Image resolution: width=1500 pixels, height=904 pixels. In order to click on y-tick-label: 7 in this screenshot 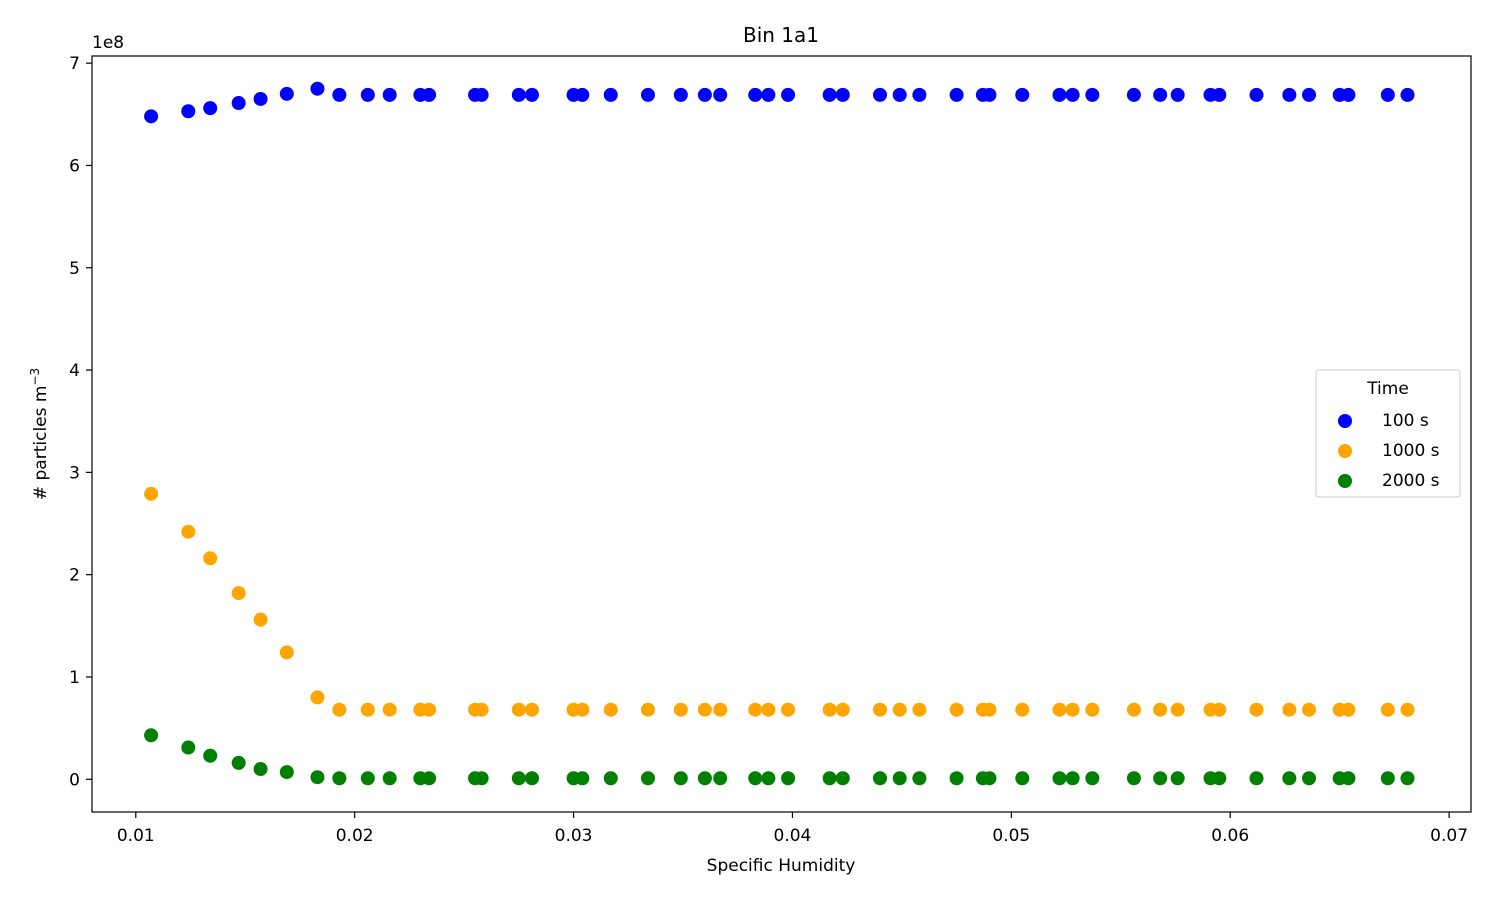, I will do `click(74, 64)`.